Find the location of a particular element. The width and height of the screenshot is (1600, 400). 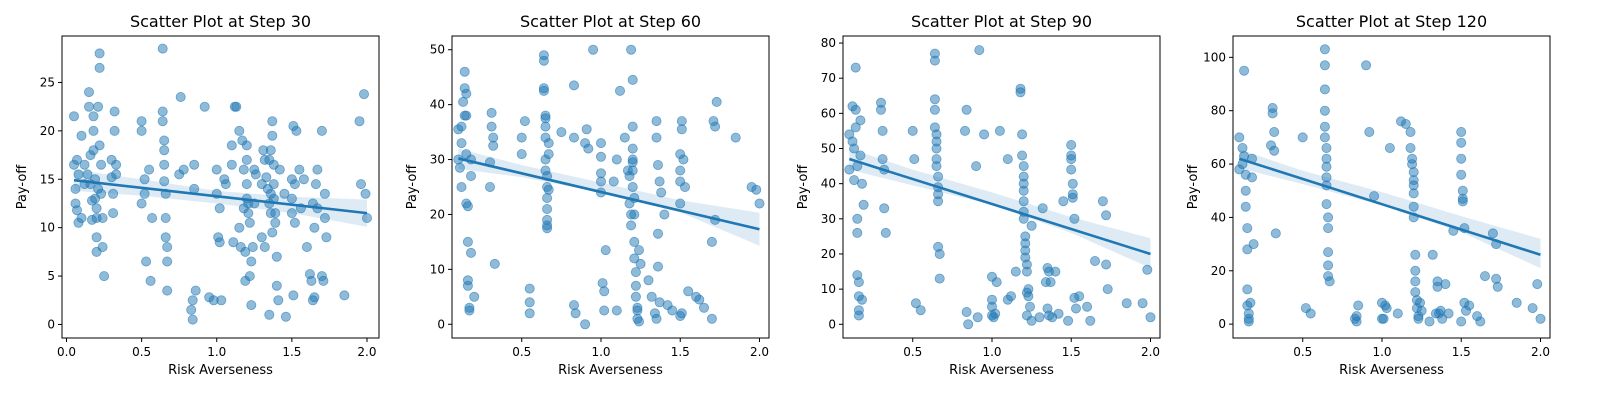

y-tick-label: 20 is located at coordinates (828, 254).